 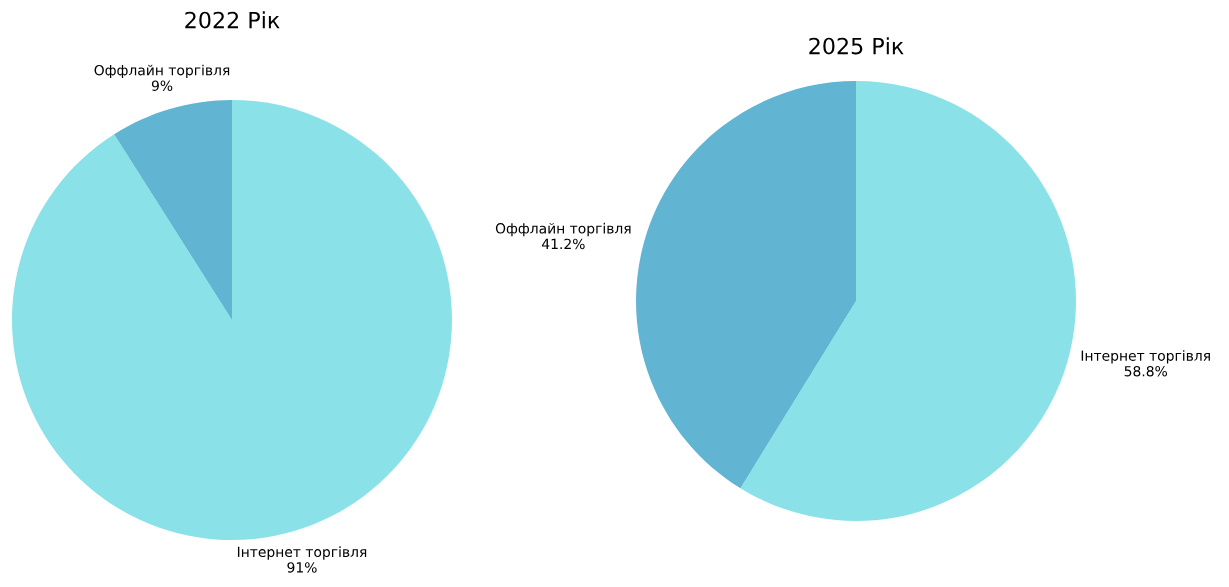 I want to click on data-label: 91%, so click(x=302, y=567).